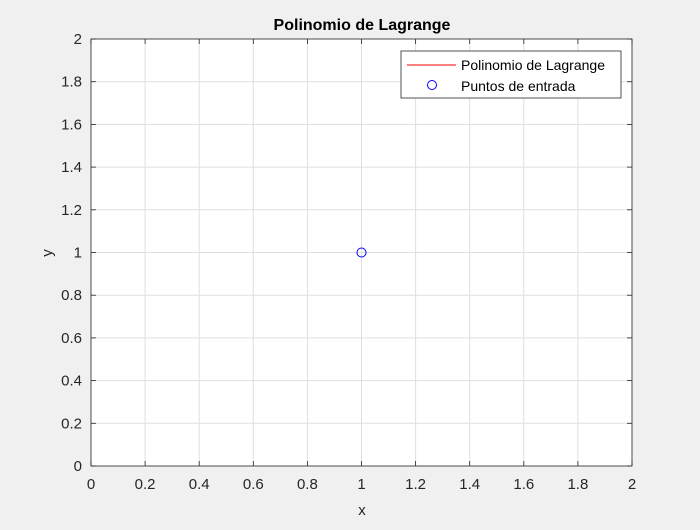  What do you see at coordinates (362, 510) in the screenshot?
I see `x-axis-label: x` at bounding box center [362, 510].